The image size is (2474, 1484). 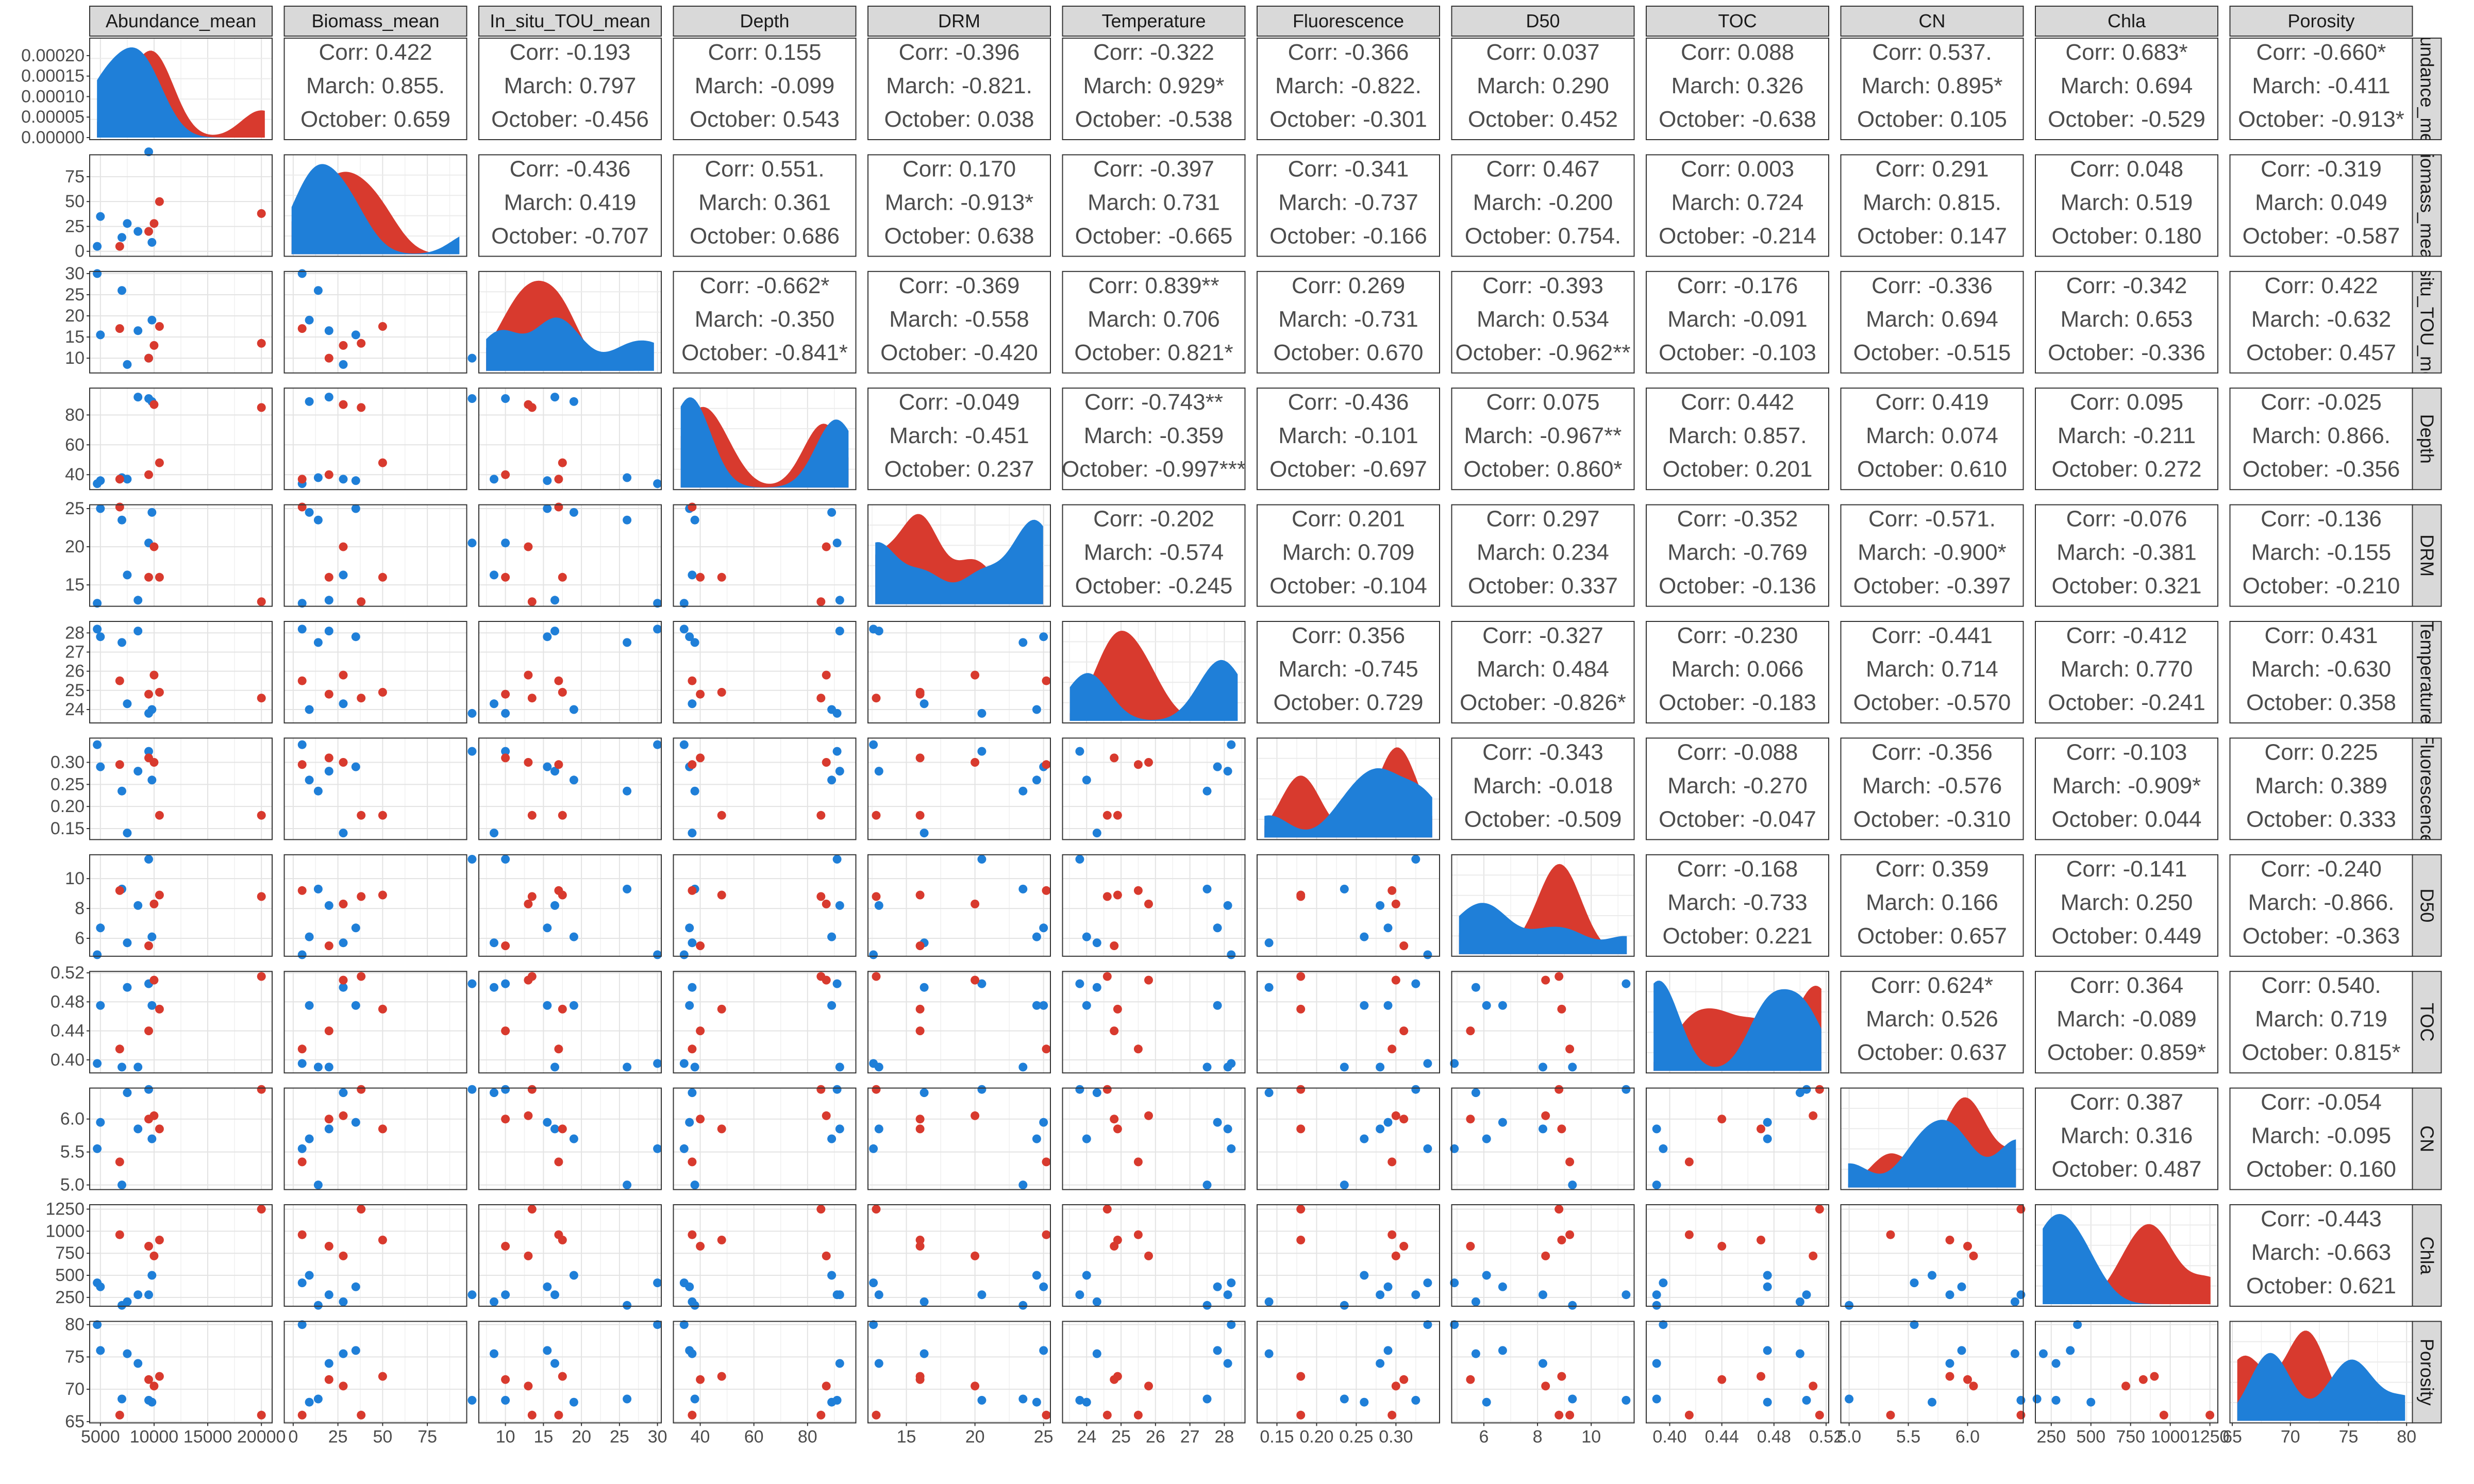 I want to click on corr-overall-label: Corr: -0.054, so click(x=2321, y=1102).